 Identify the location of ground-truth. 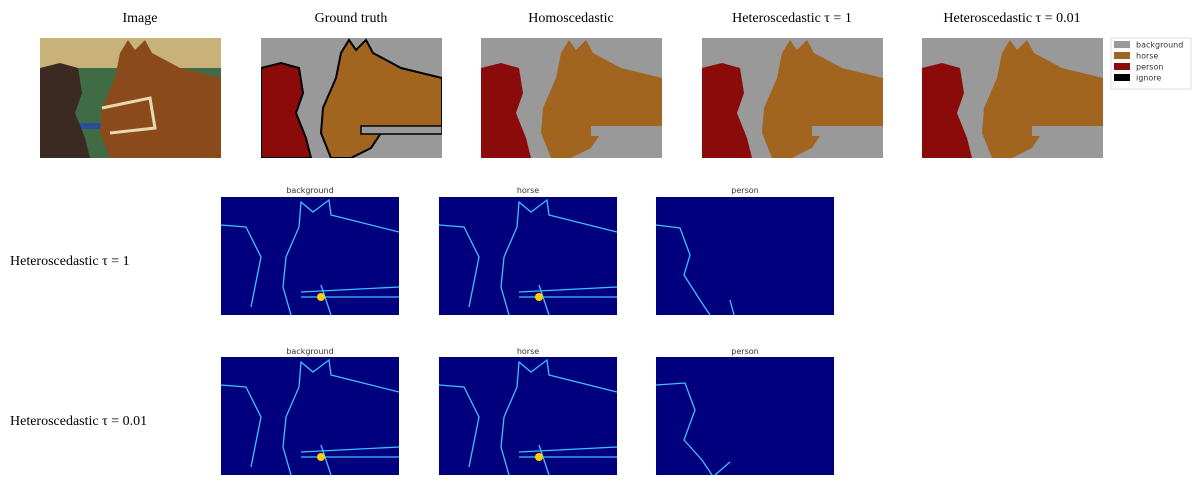
(351, 98).